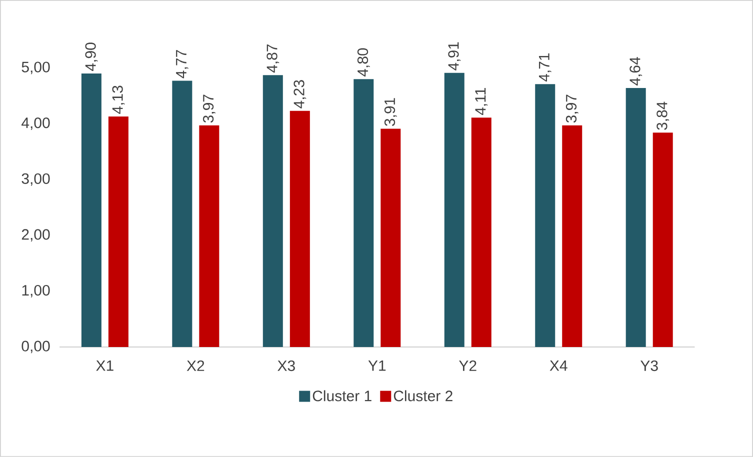 The image size is (753, 457). I want to click on x-tick-label: X4, so click(559, 365).